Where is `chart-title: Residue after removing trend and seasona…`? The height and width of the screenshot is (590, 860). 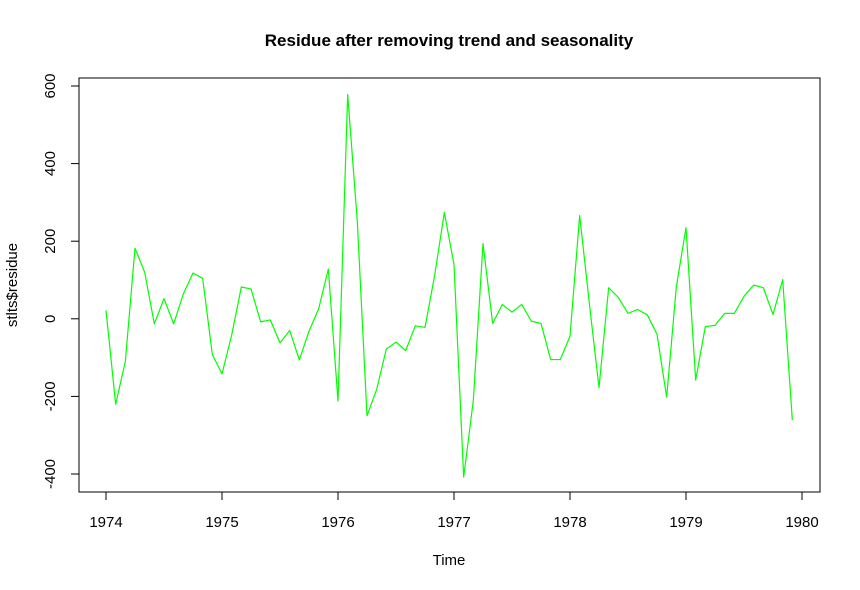
chart-title: Residue after removing trend and seasona… is located at coordinates (449, 40).